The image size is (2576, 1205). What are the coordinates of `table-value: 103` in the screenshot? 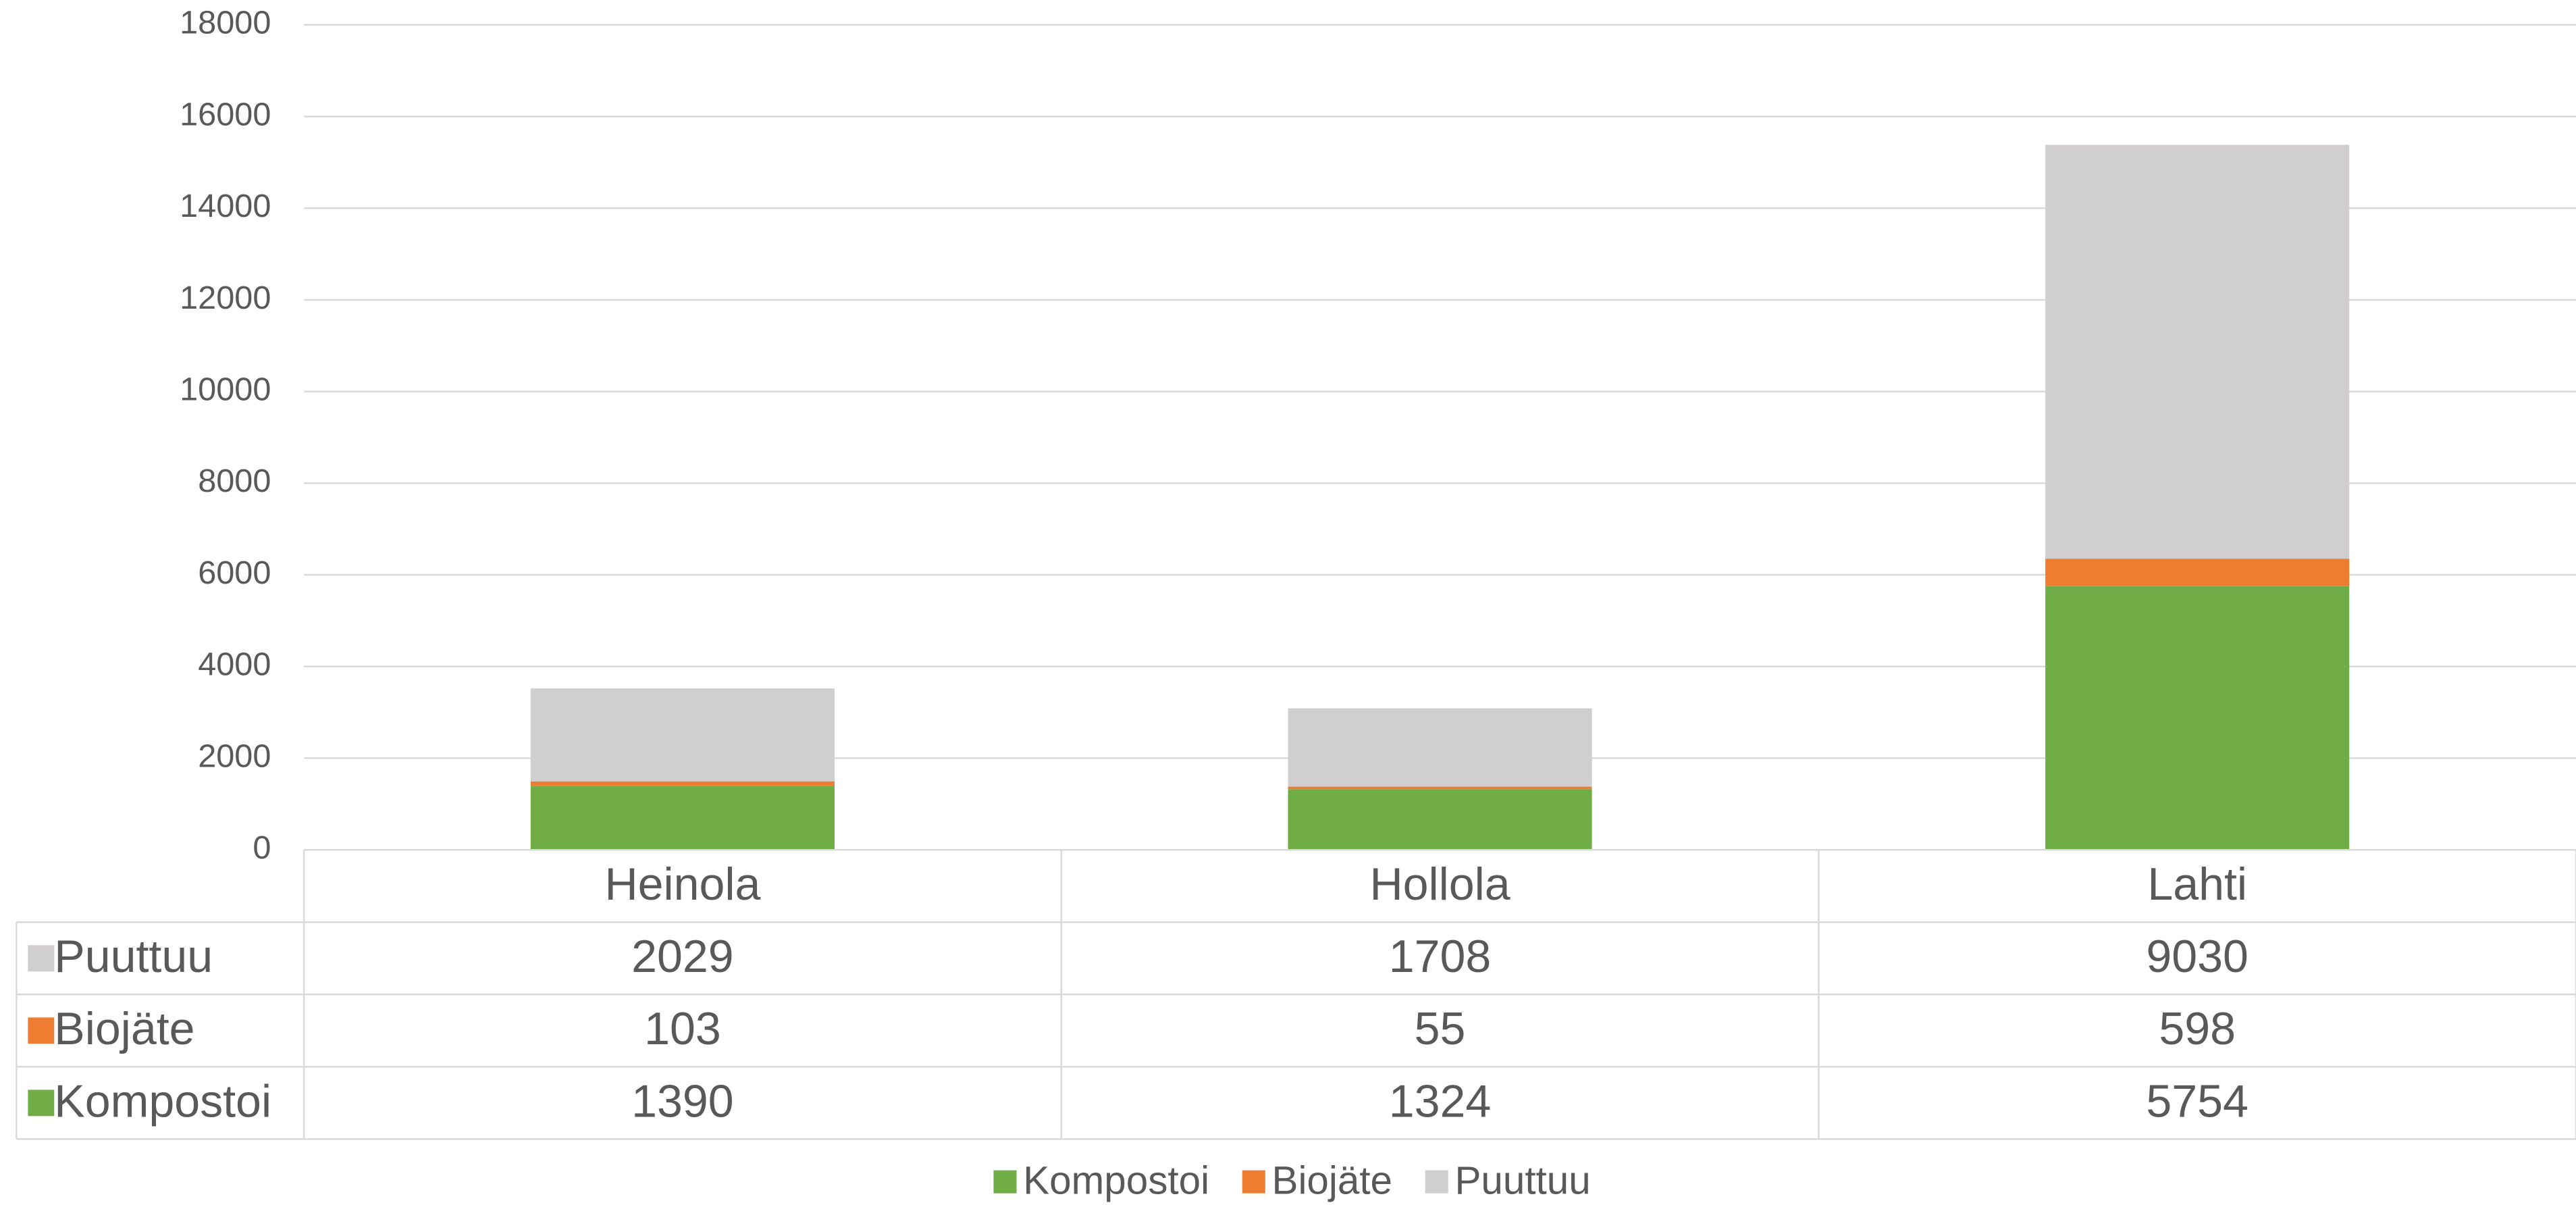 It's located at (682, 1028).